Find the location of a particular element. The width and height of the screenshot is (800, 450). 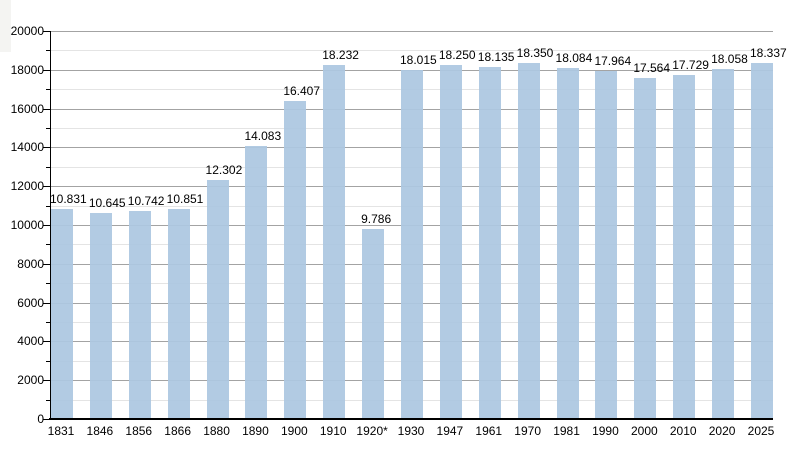

bar-value-label: 18.084 is located at coordinates (574, 58).